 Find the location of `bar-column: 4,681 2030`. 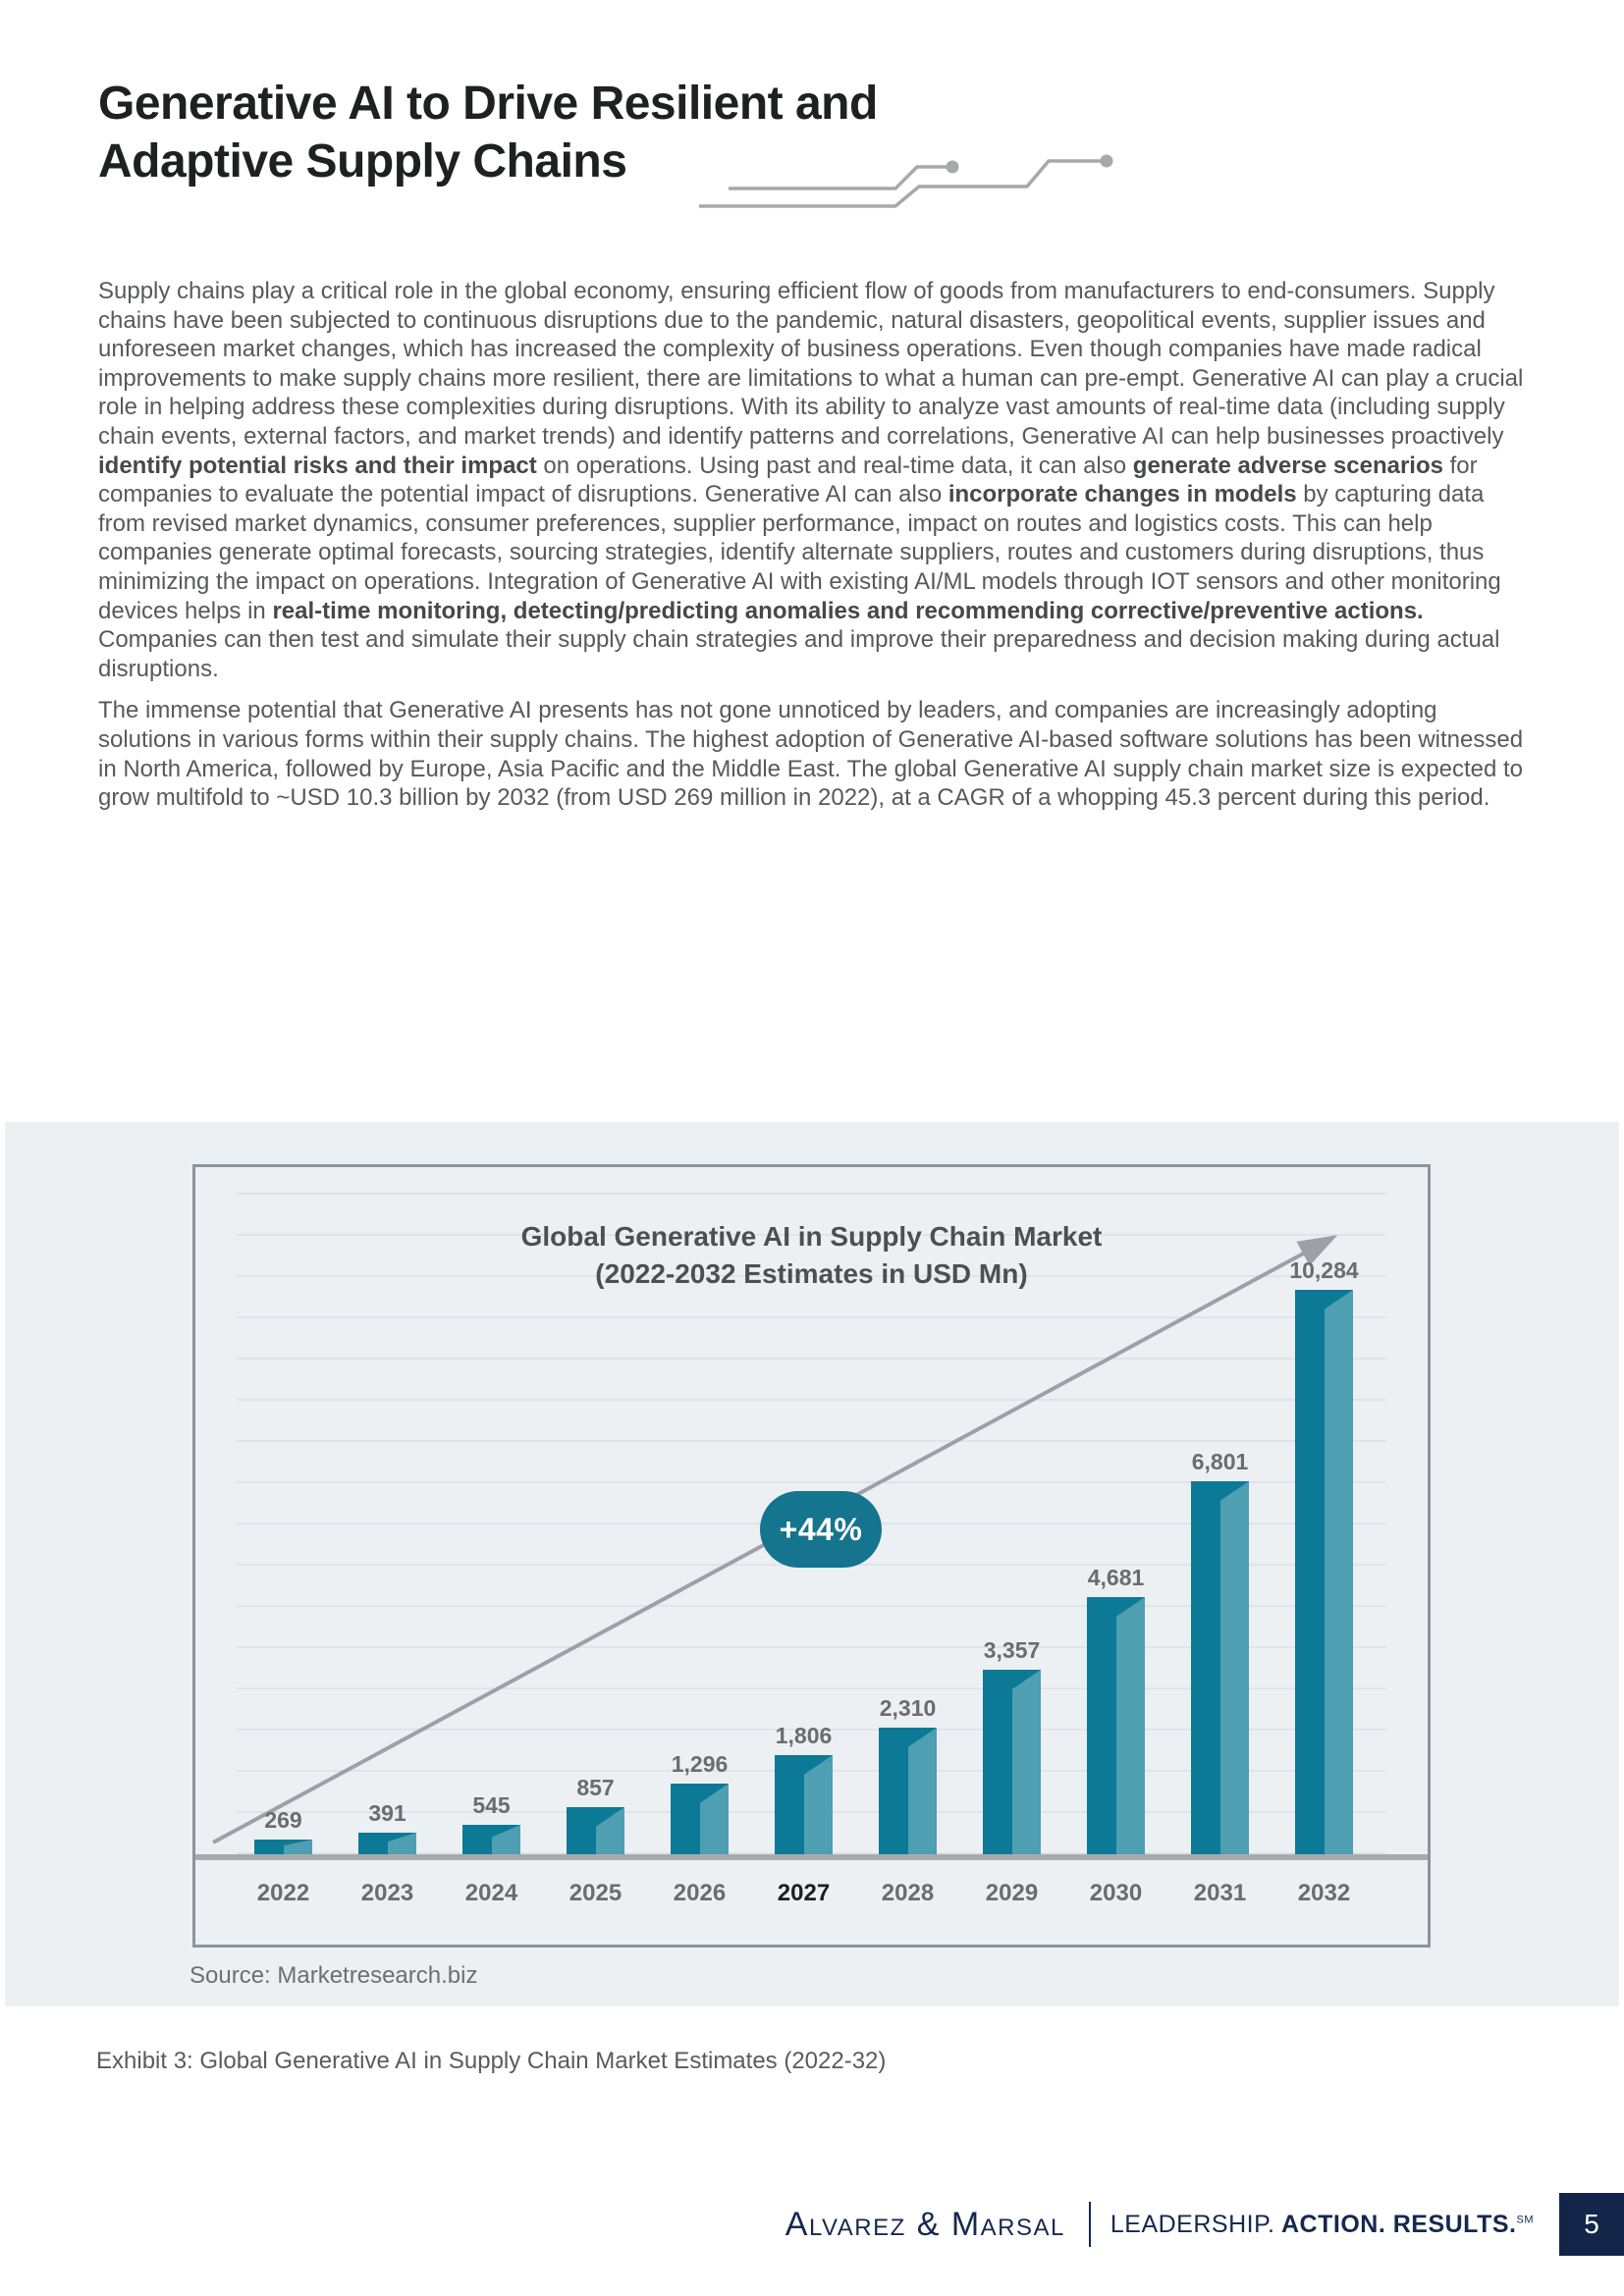

bar-column: 4,681 2030 is located at coordinates (1116, 1735).